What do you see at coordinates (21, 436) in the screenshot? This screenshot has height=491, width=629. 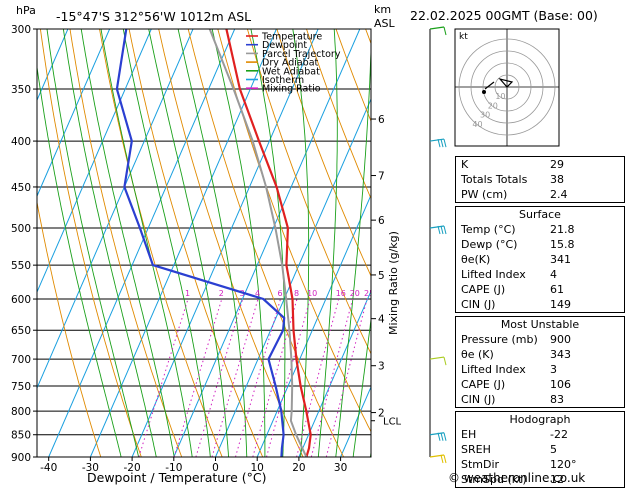 I see `y-tick-label: 850` at bounding box center [21, 436].